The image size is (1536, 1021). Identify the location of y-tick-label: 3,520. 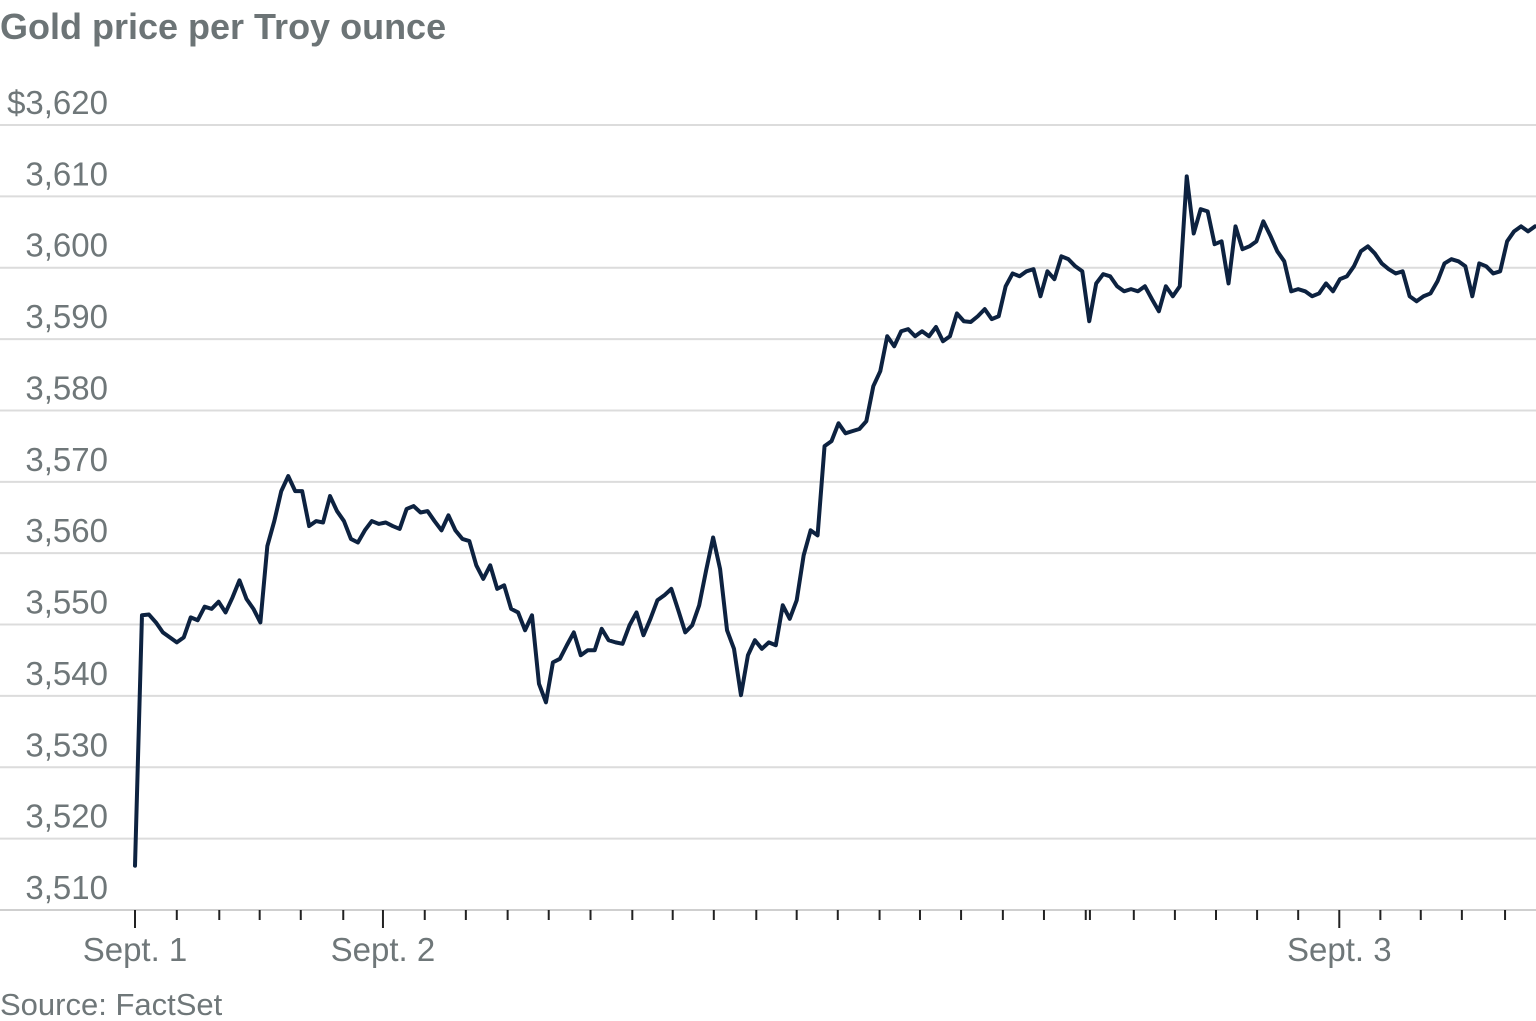
(66, 816).